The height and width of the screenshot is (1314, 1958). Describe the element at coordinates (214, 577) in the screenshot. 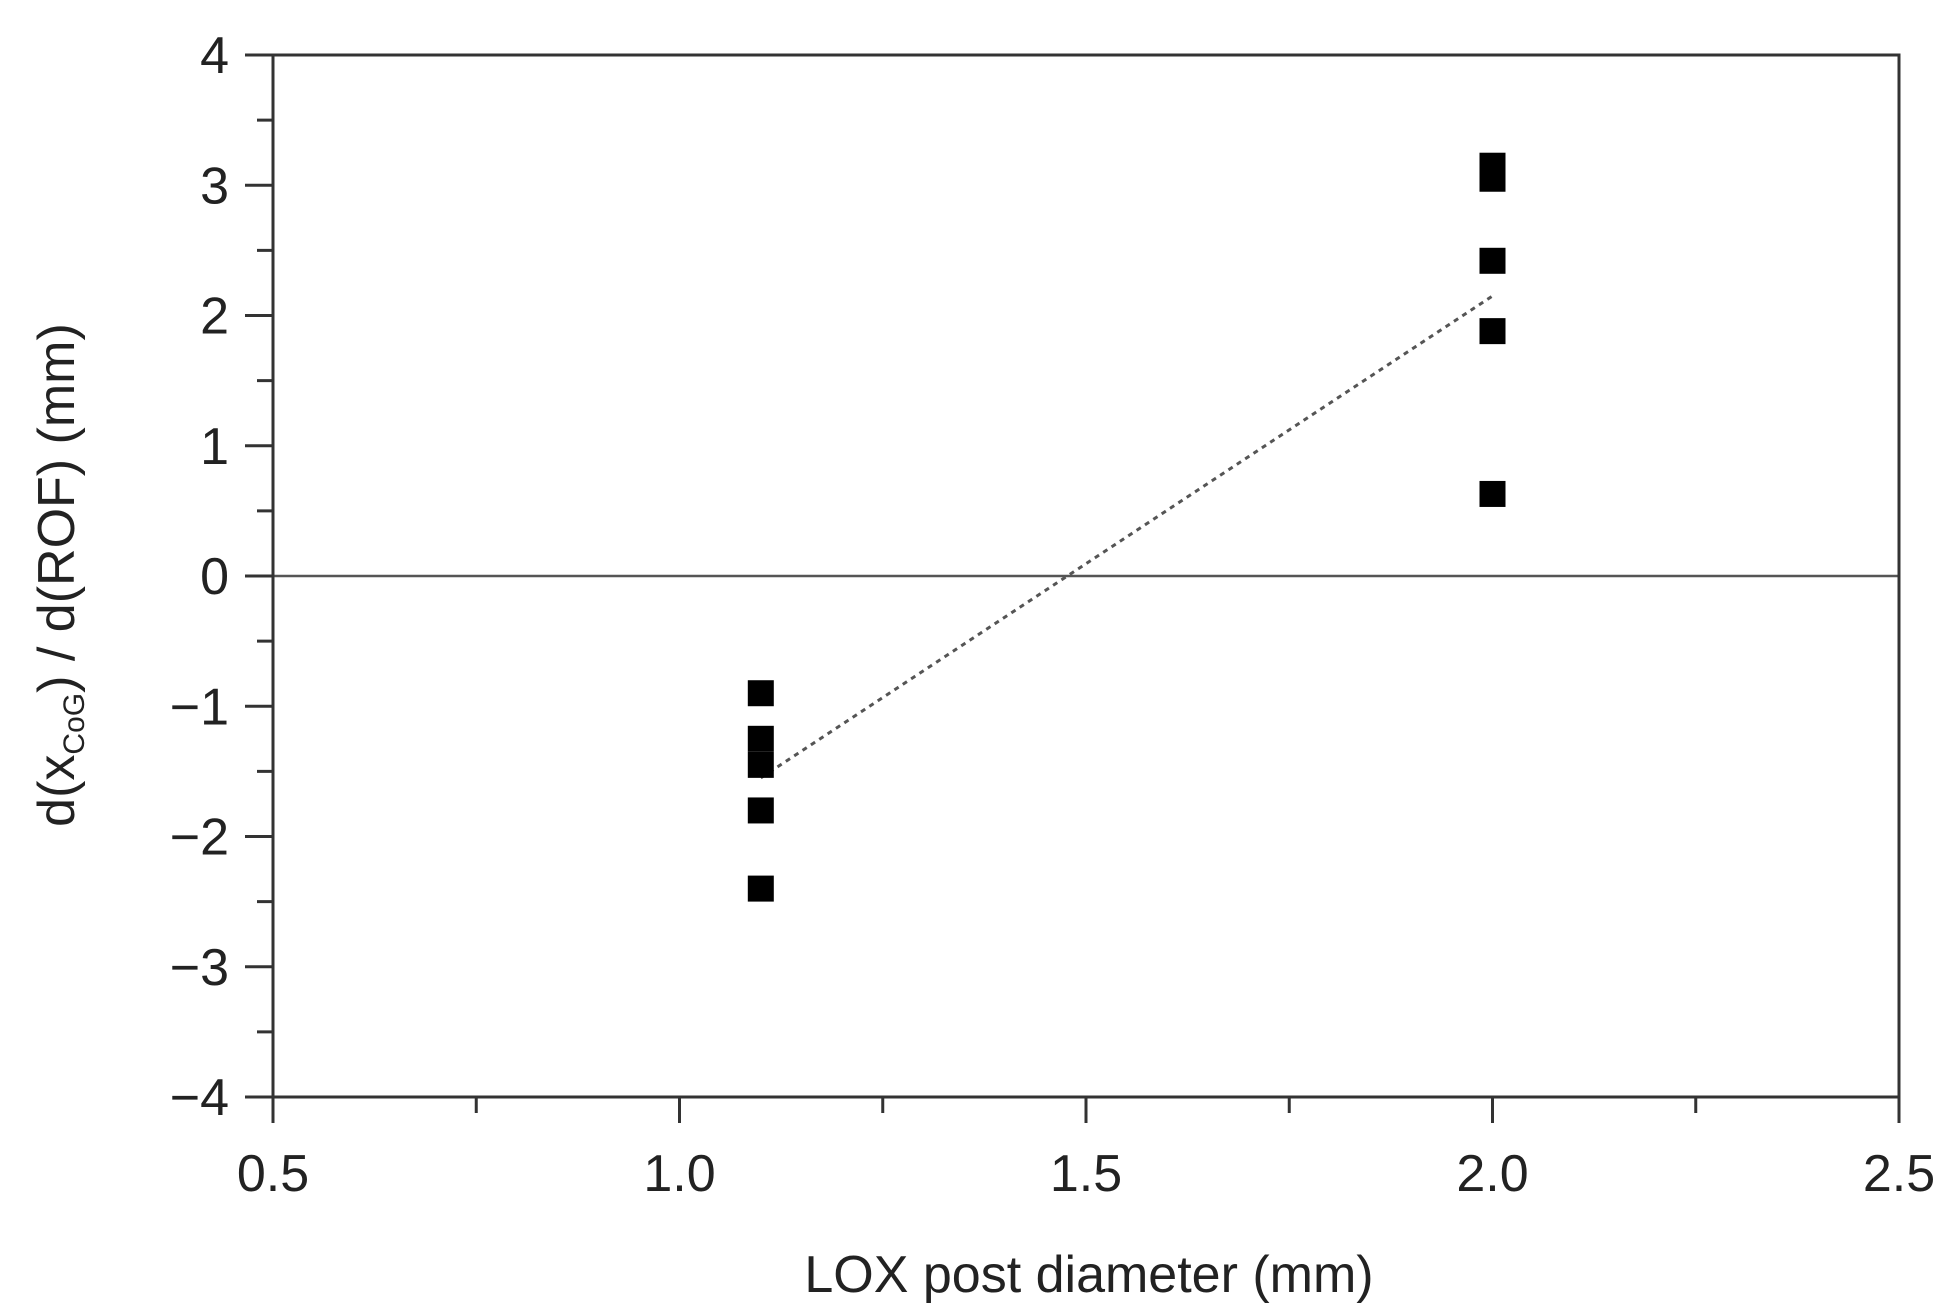

I see `y-tick-label: 0` at that location.